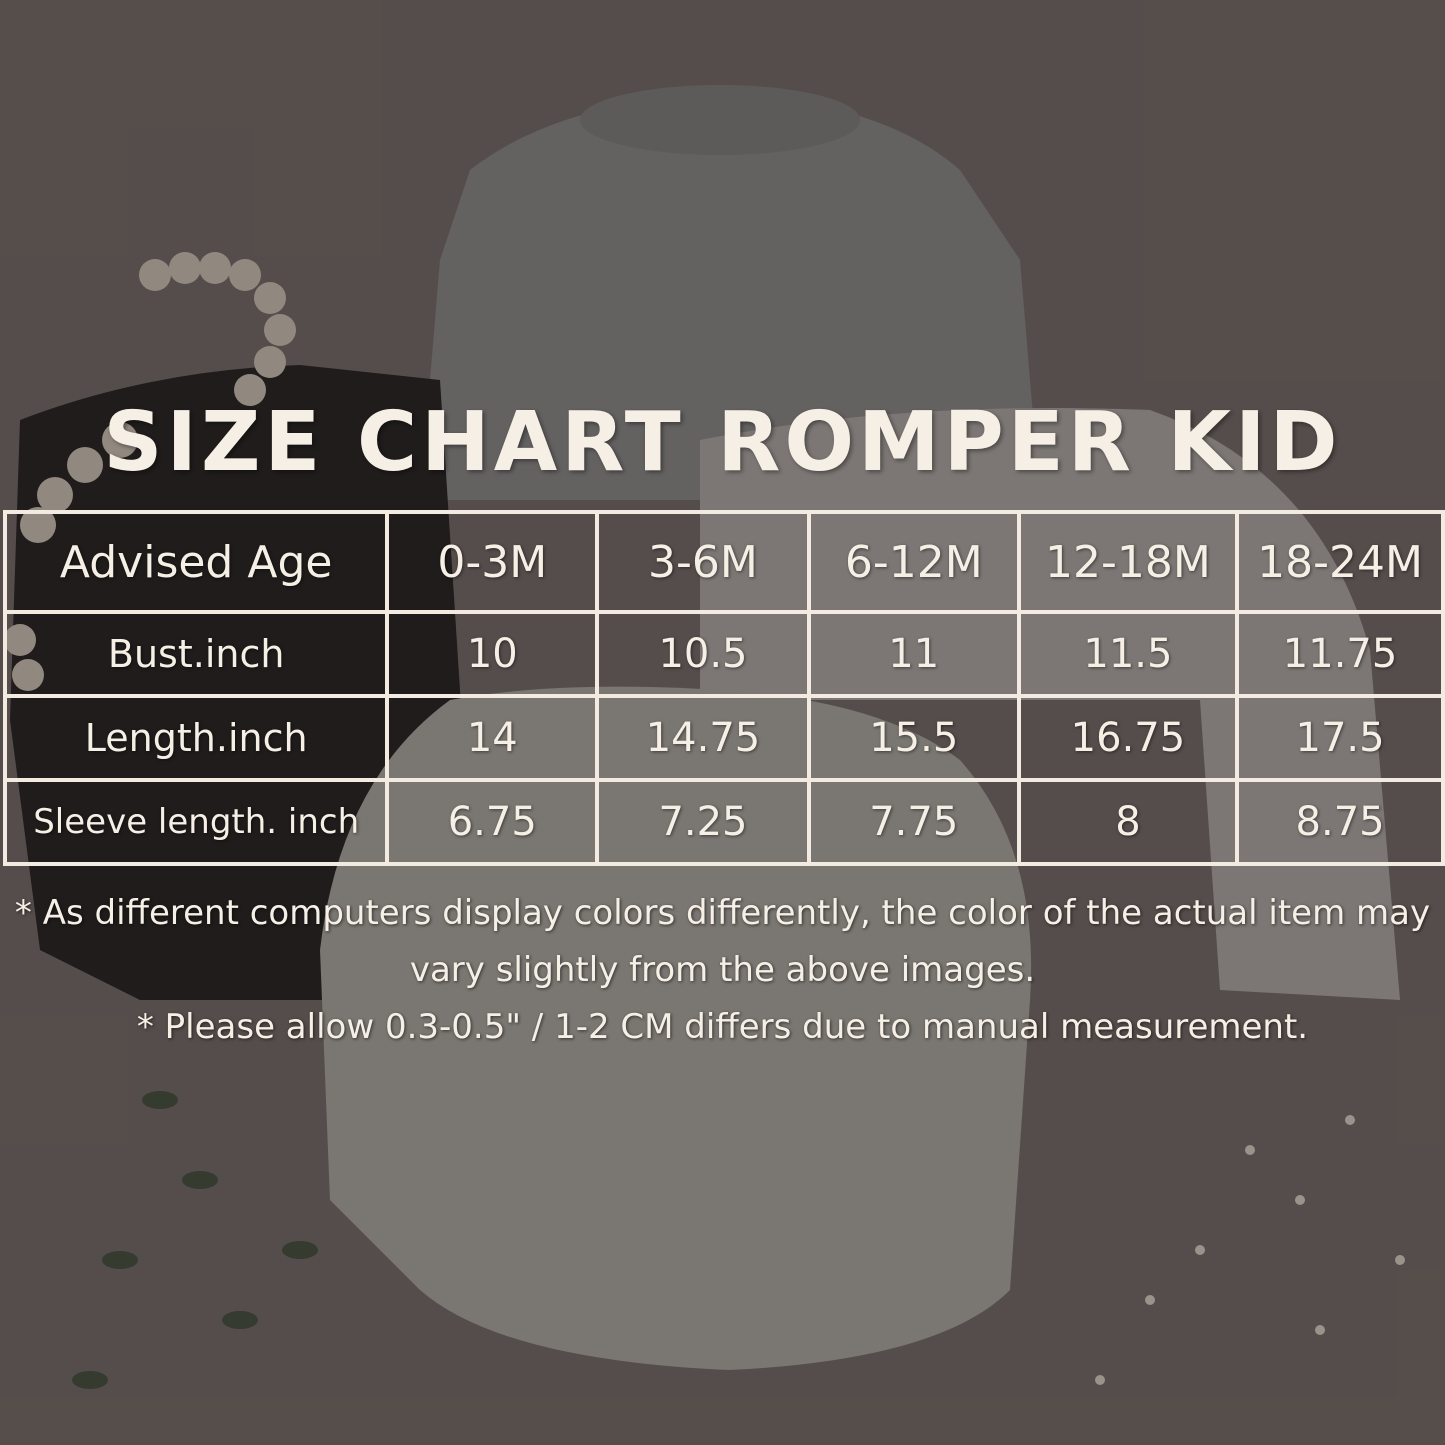  I want to click on table-cell: 11, so click(913, 654).